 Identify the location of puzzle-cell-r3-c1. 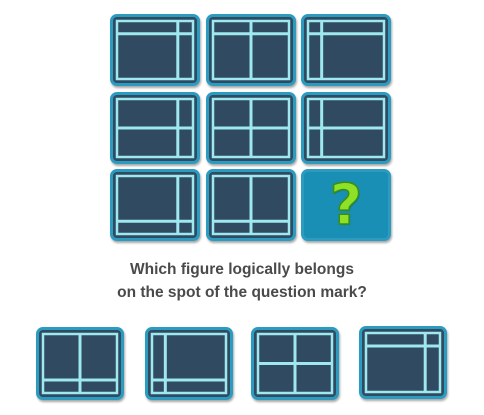
(155, 205).